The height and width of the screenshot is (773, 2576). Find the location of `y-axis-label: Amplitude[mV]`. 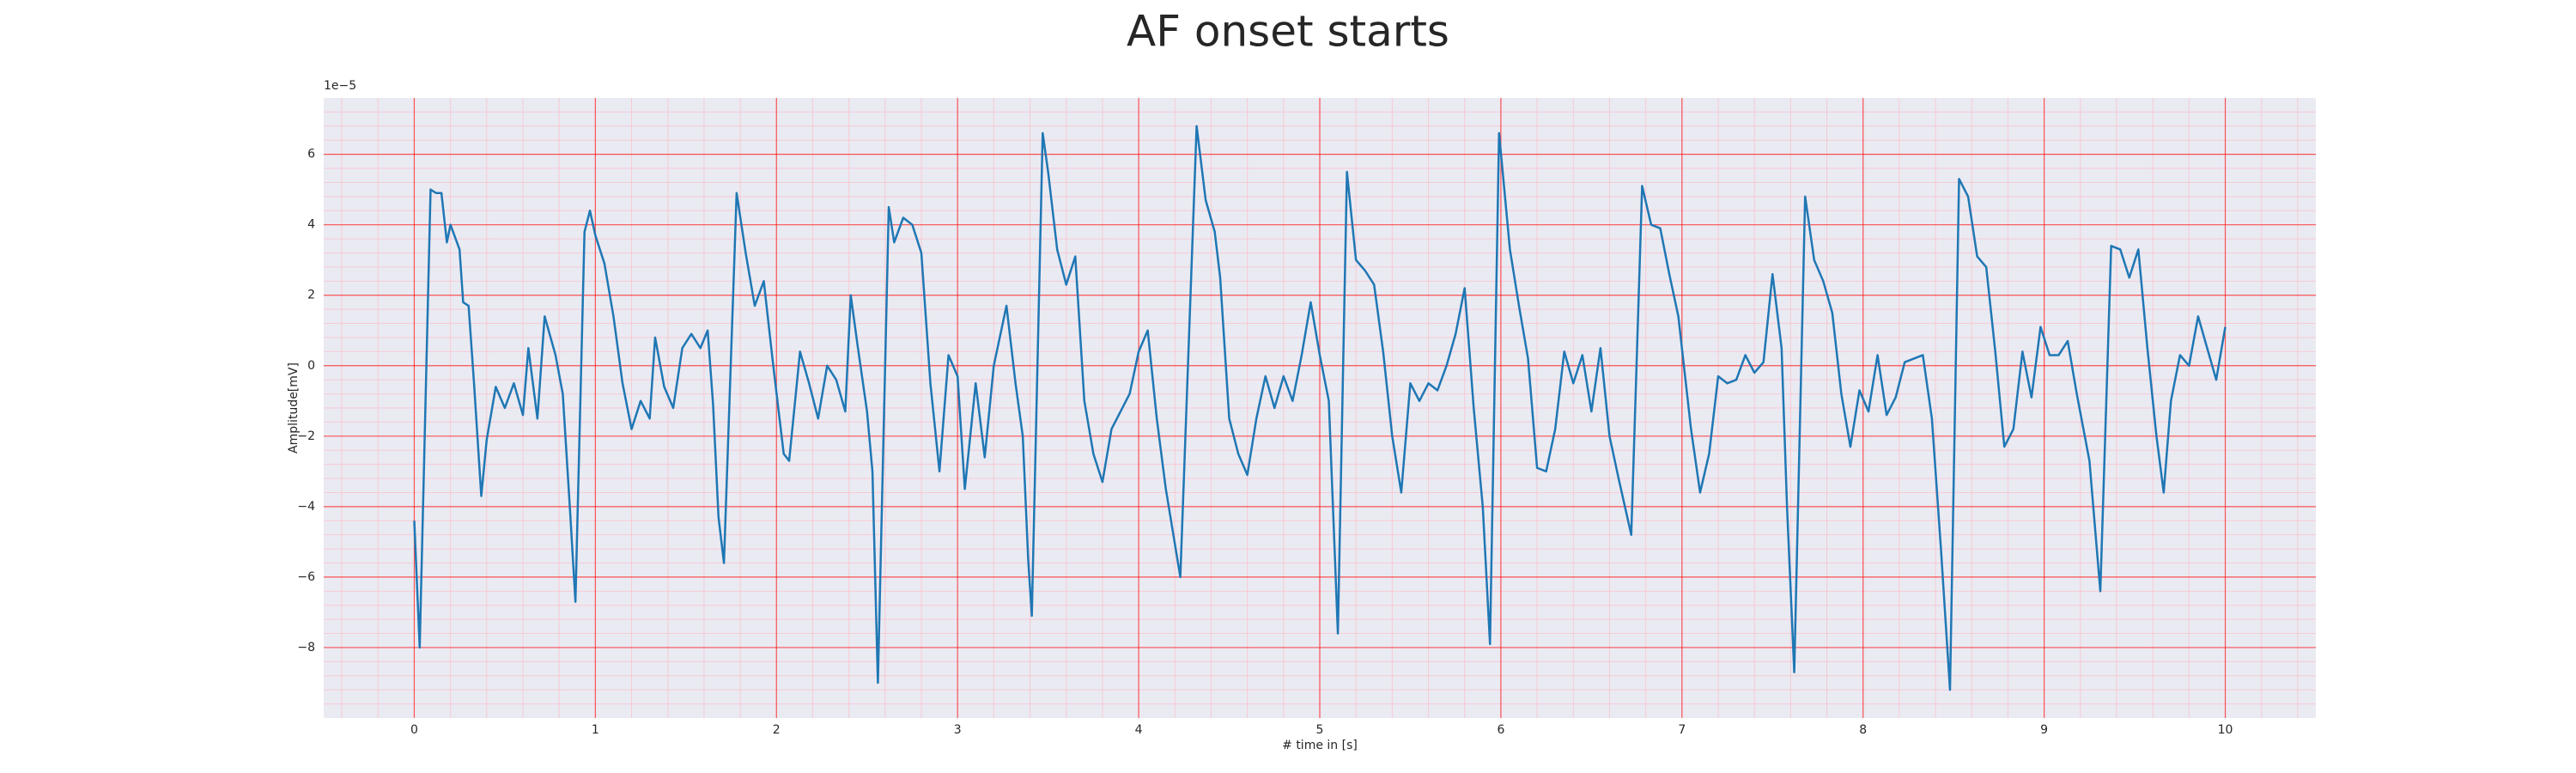

y-axis-label: Amplitude[mV] is located at coordinates (294, 407).